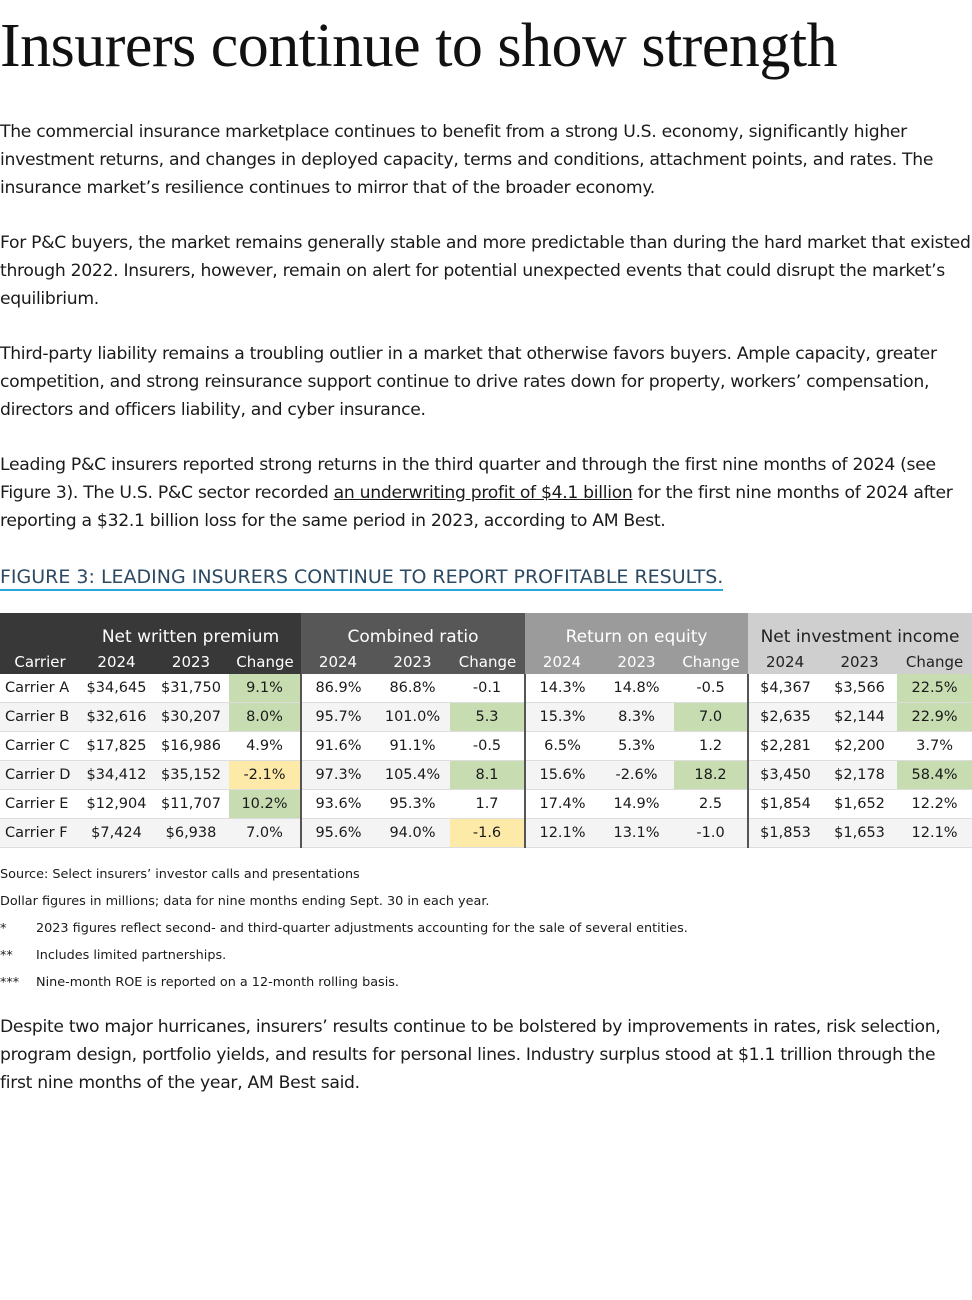 The height and width of the screenshot is (1300, 972). I want to click on footnote-text: Includes limited partnerships., so click(131, 955).